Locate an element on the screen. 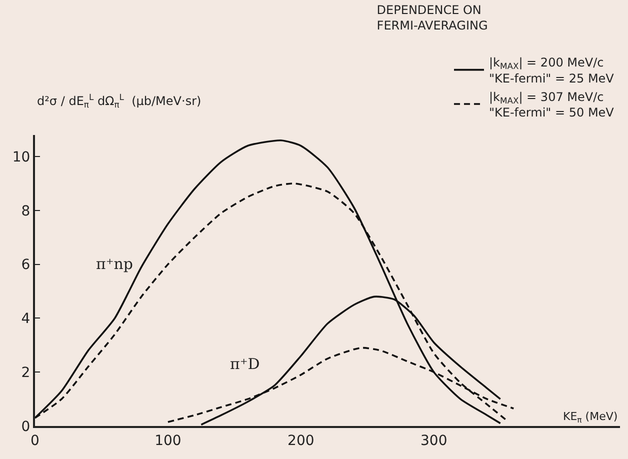  x-tick-label: 200 is located at coordinates (301, 440).